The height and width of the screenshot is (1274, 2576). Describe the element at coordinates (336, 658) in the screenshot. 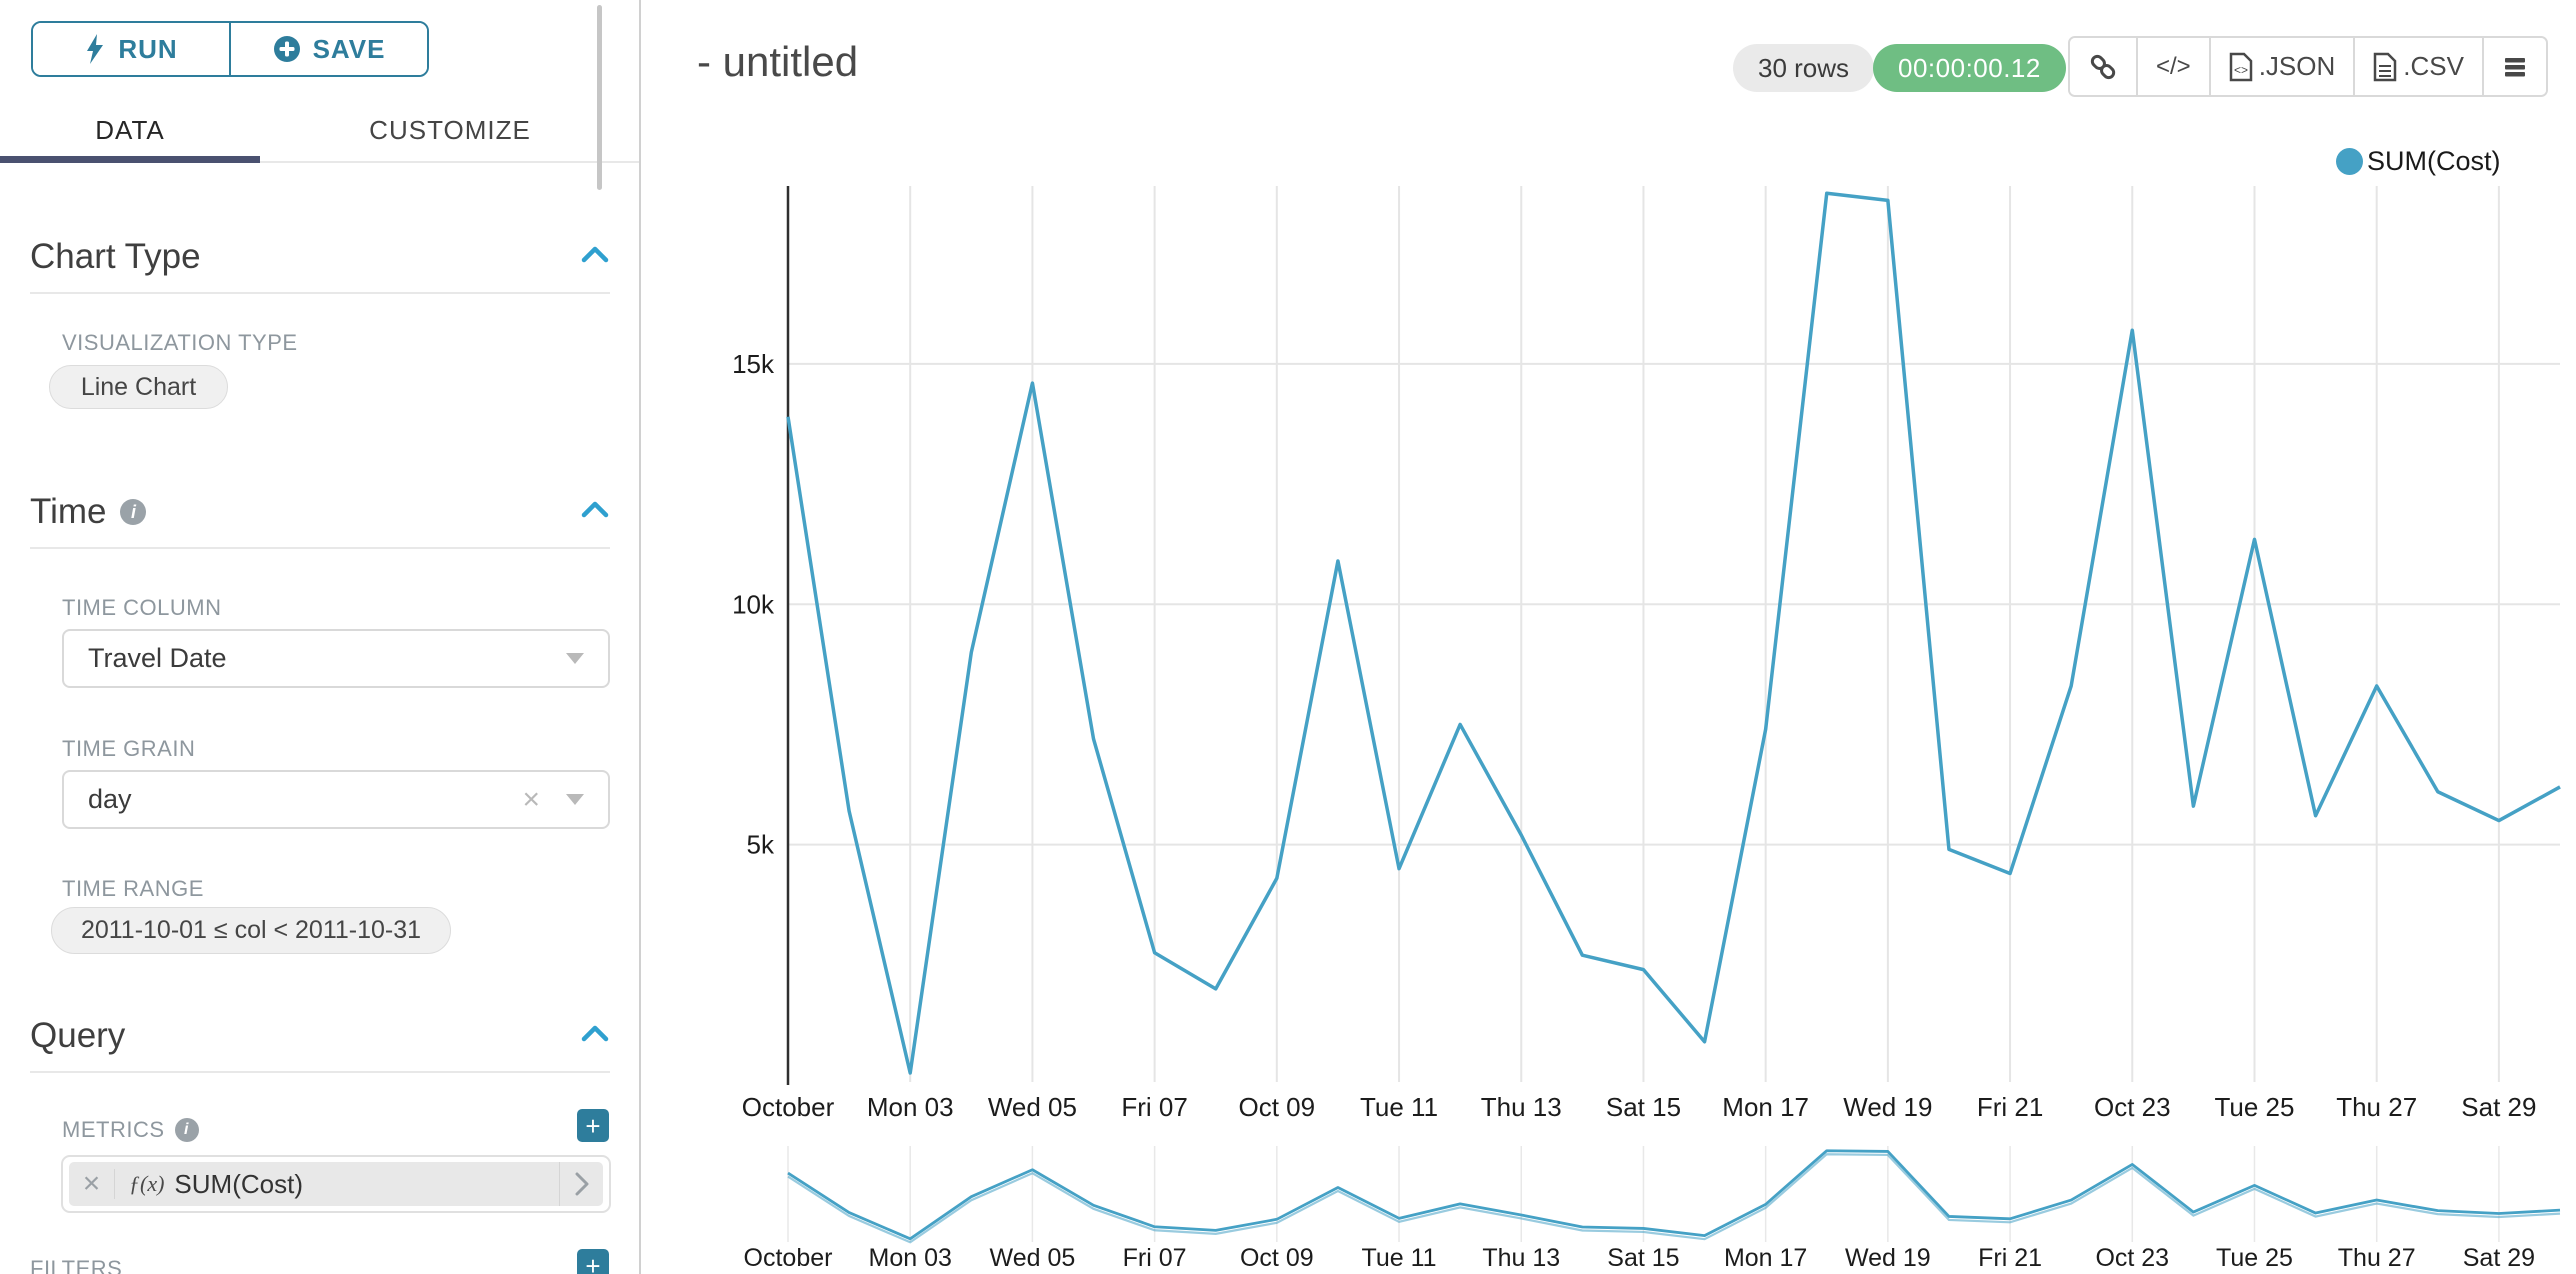

I see `time-column-select: Travel Date` at that location.